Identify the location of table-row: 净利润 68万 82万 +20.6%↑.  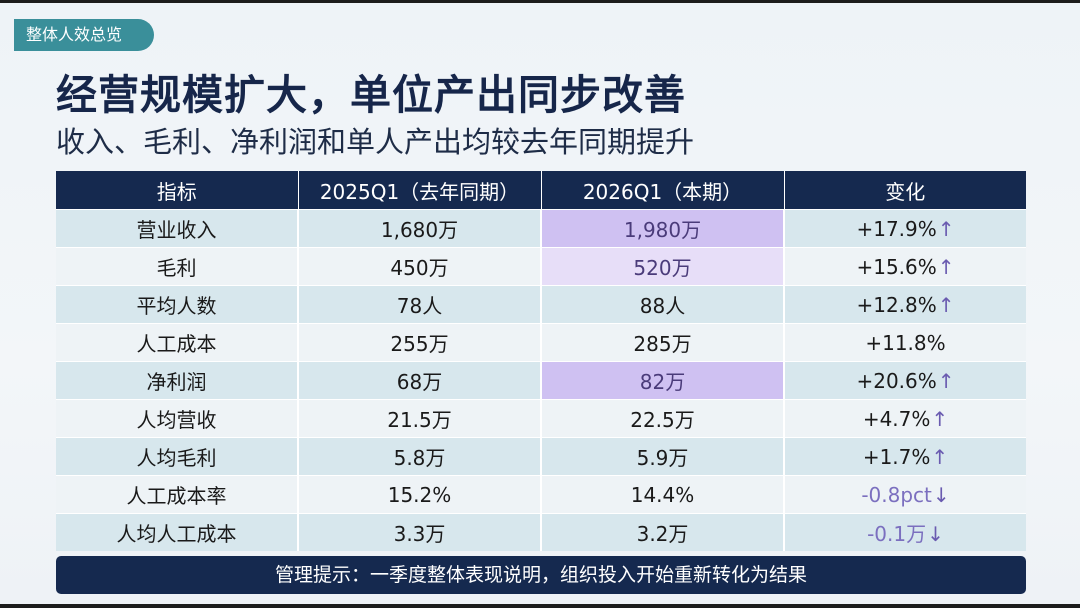
(541, 380).